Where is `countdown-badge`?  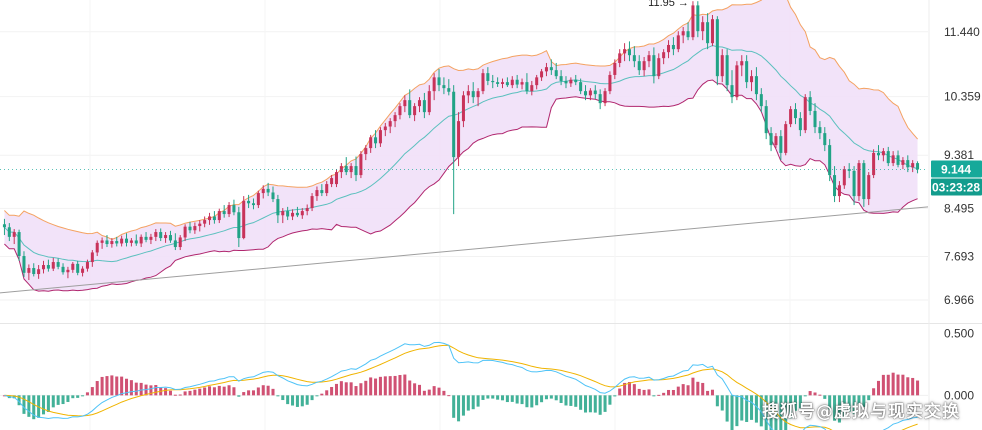
countdown-badge is located at coordinates (956, 187).